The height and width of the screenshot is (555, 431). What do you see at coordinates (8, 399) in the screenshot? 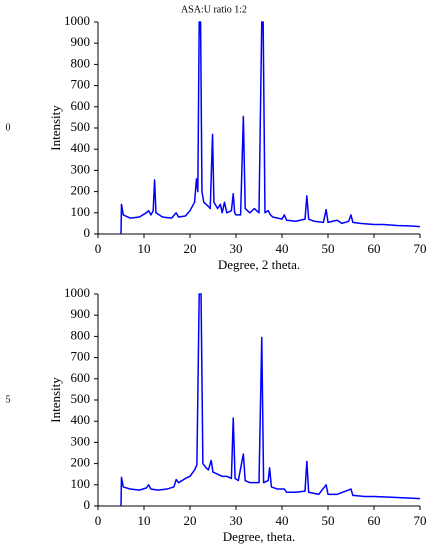
I see `side-label: 5` at bounding box center [8, 399].